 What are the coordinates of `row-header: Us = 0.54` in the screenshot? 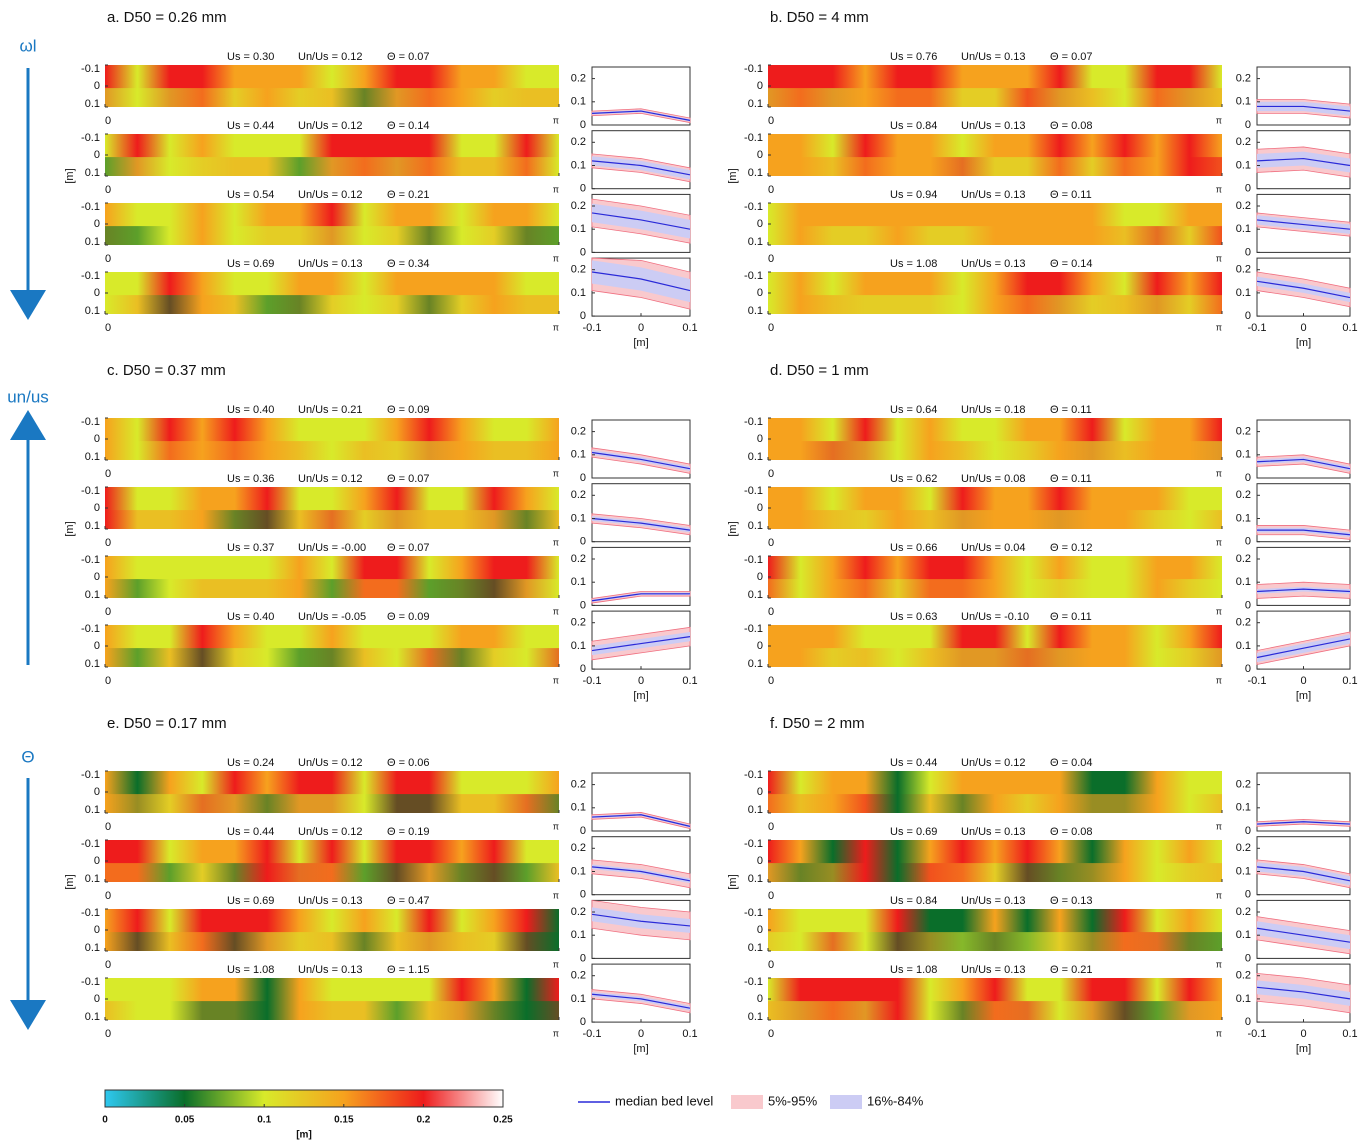 It's located at (250, 195).